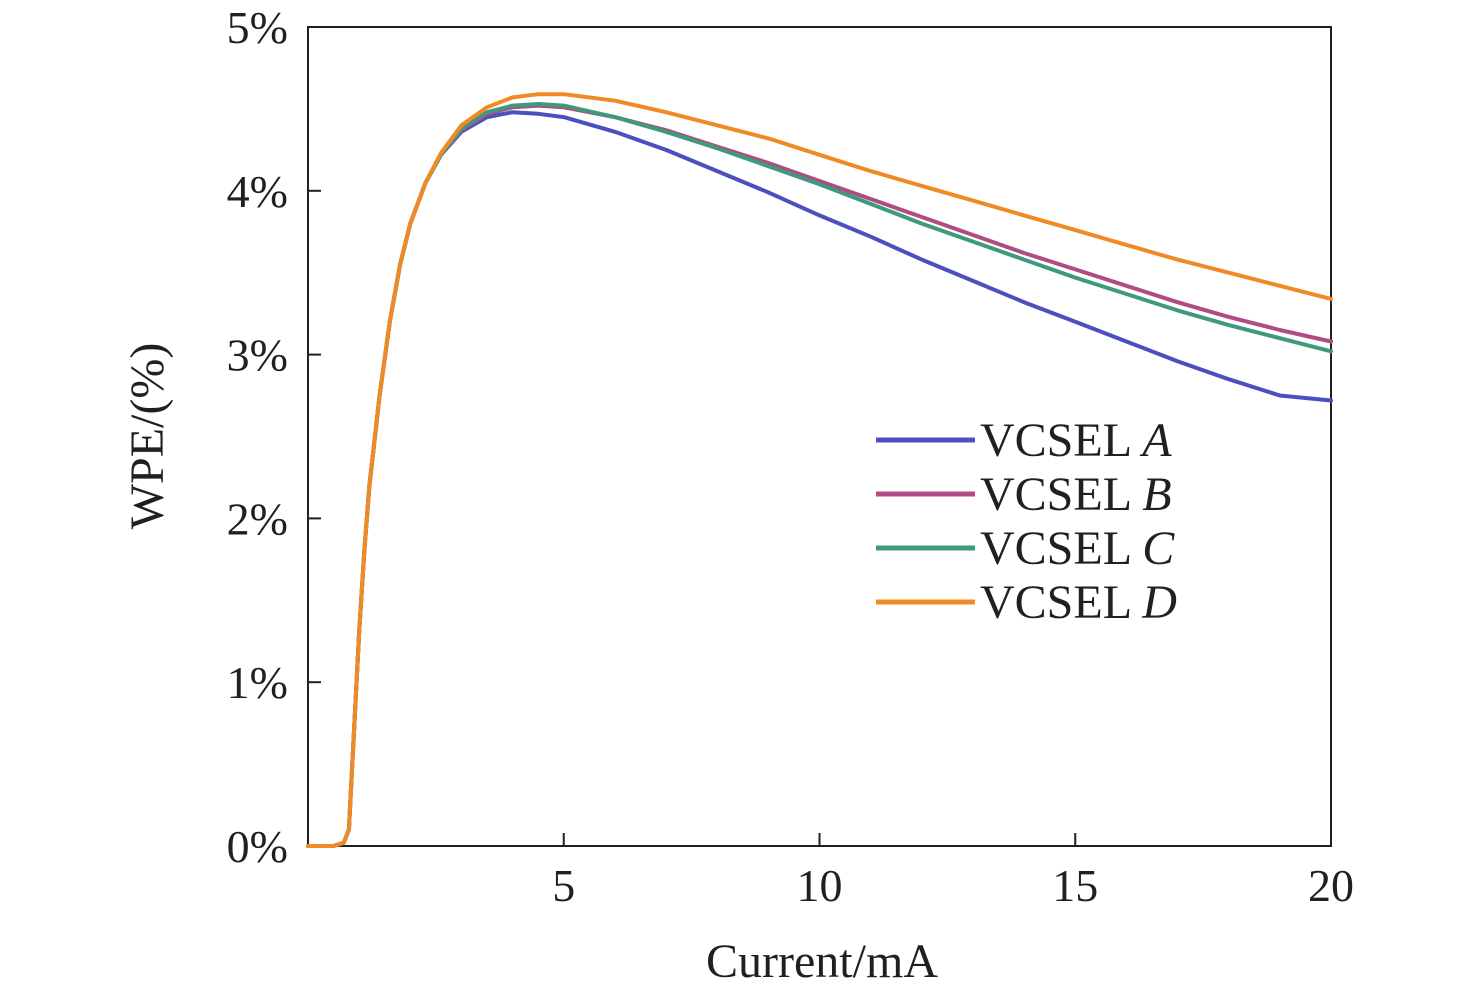  What do you see at coordinates (257, 27) in the screenshot?
I see `y-tick-label: 5%` at bounding box center [257, 27].